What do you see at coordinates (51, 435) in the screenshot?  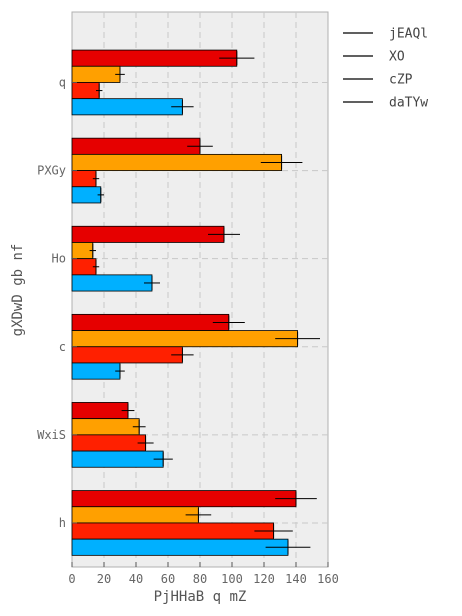 I see `y-tick-label: WxiS` at bounding box center [51, 435].